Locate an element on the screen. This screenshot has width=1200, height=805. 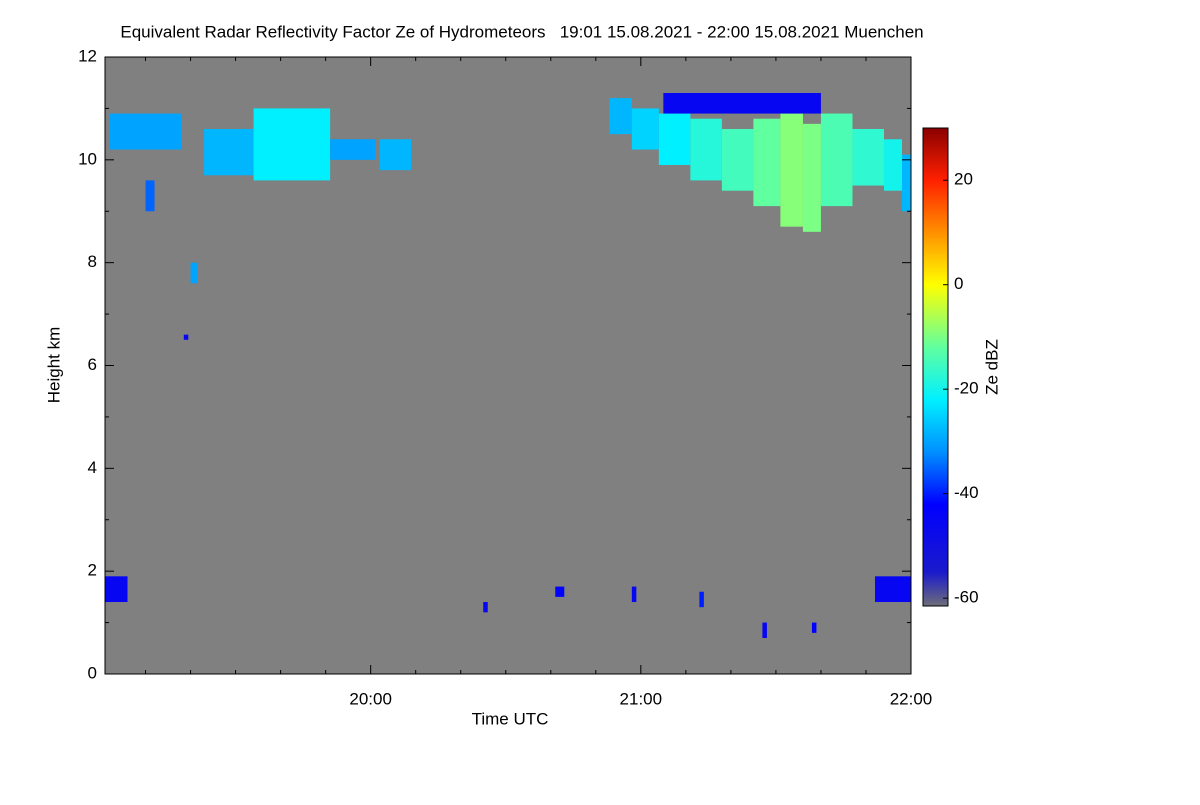
colorbar is located at coordinates (935, 367).